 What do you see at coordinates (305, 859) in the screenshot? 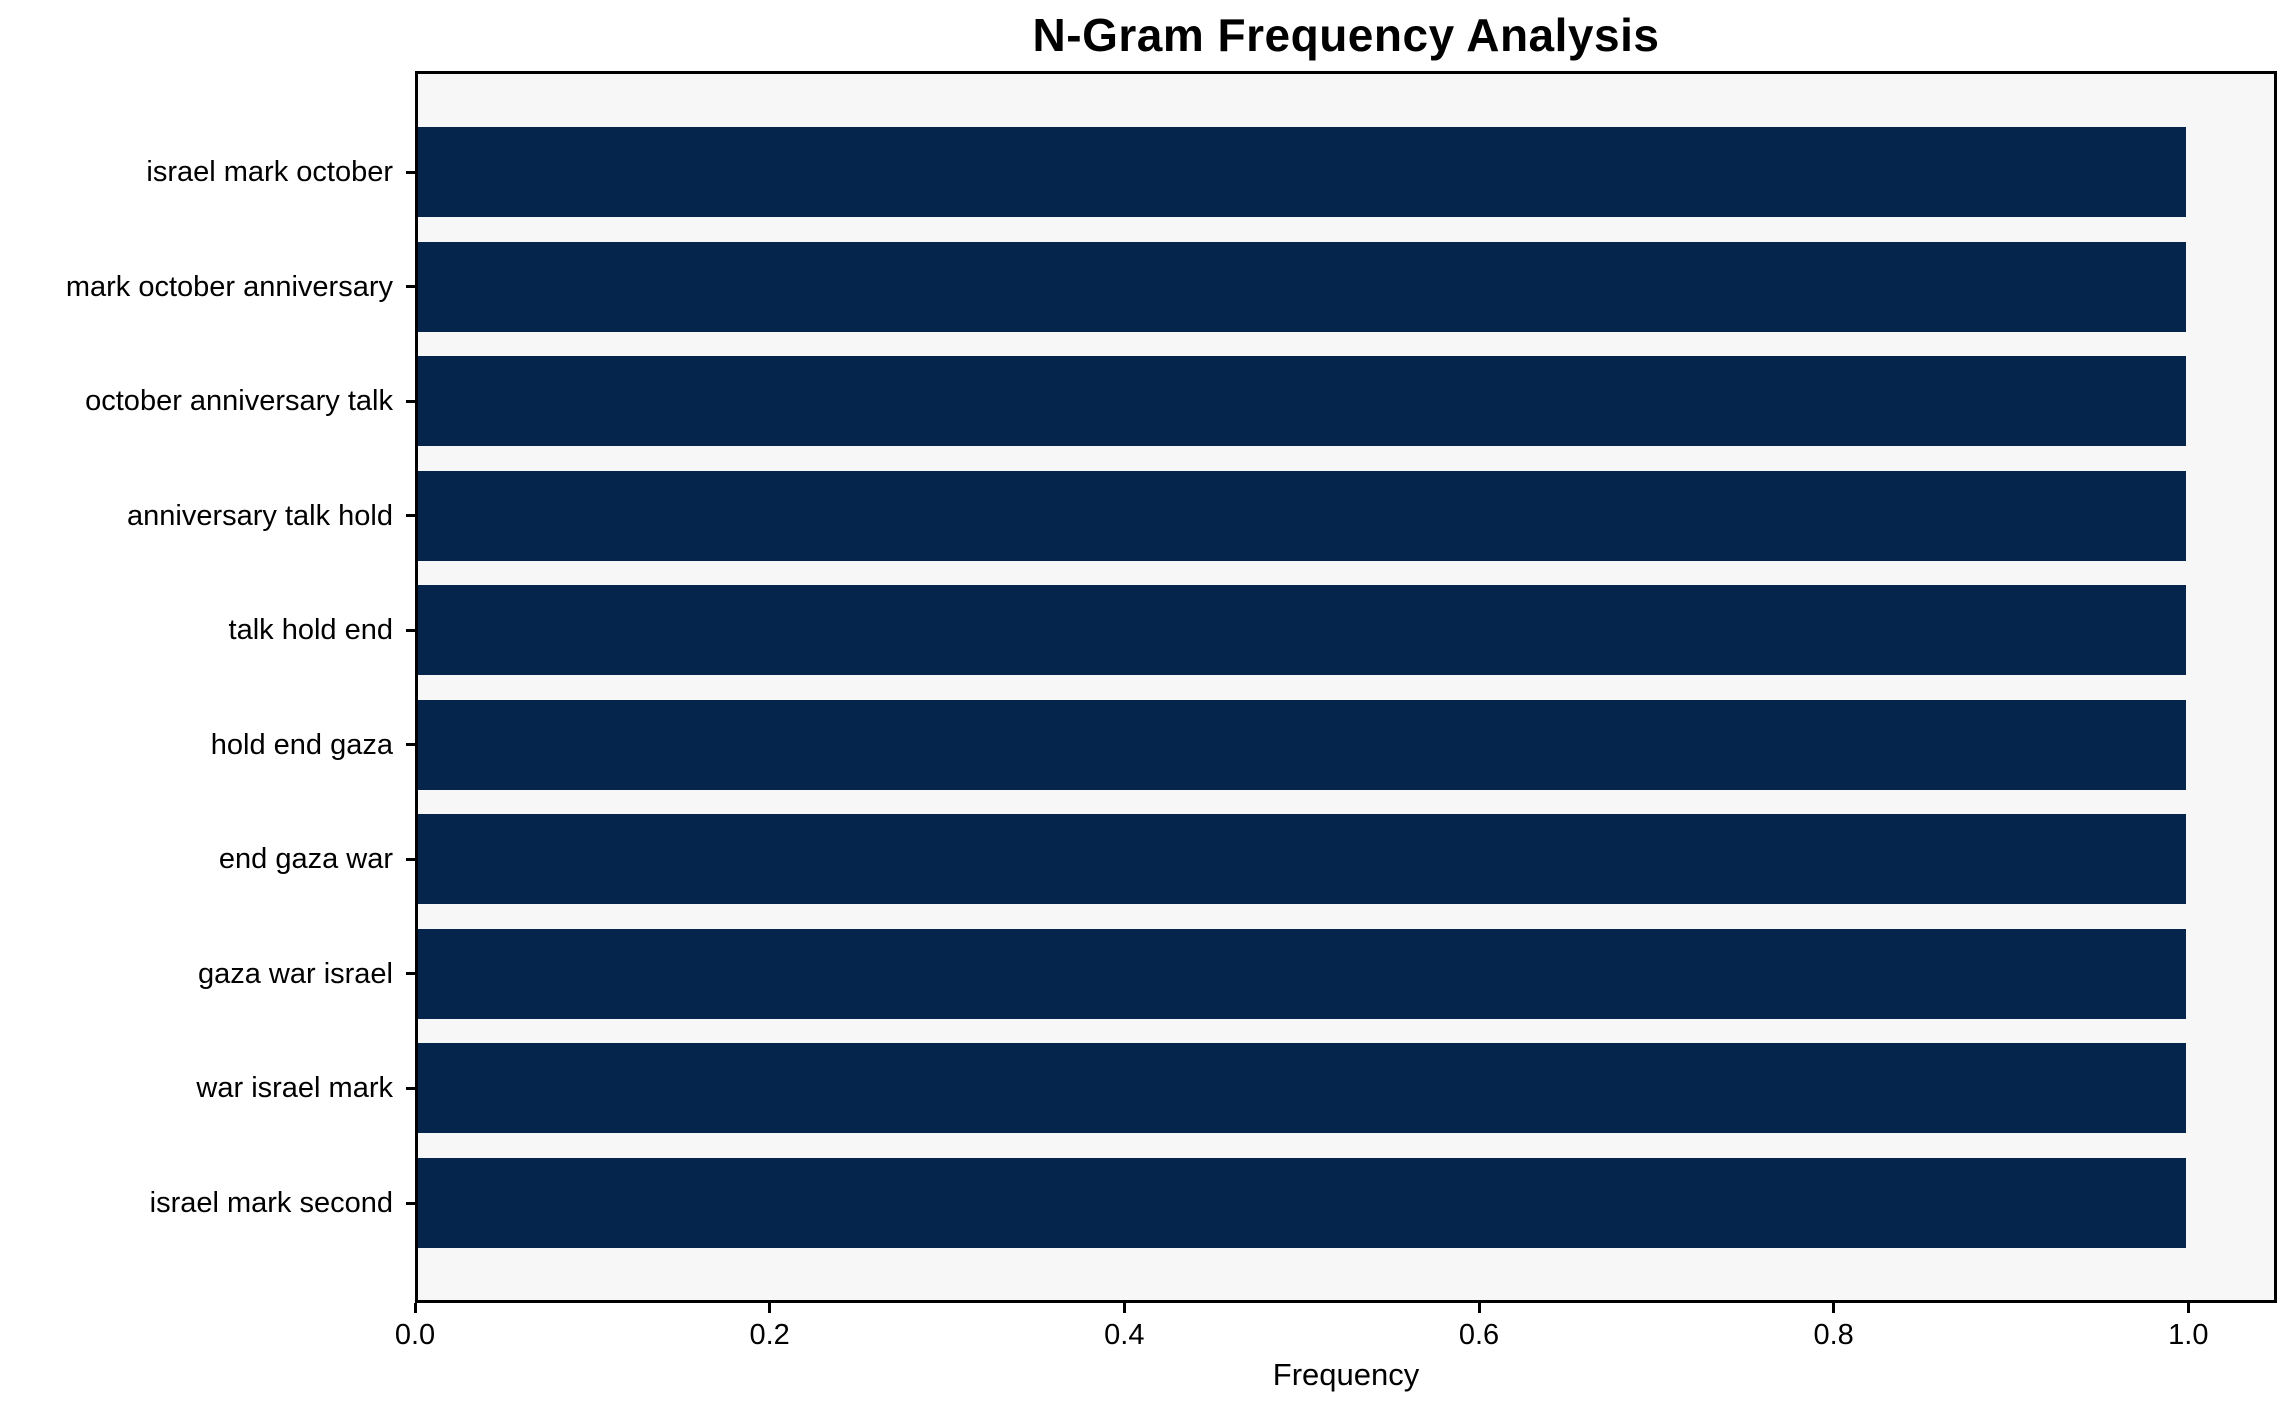
I see `y-tick-label: end gaza war` at bounding box center [305, 859].